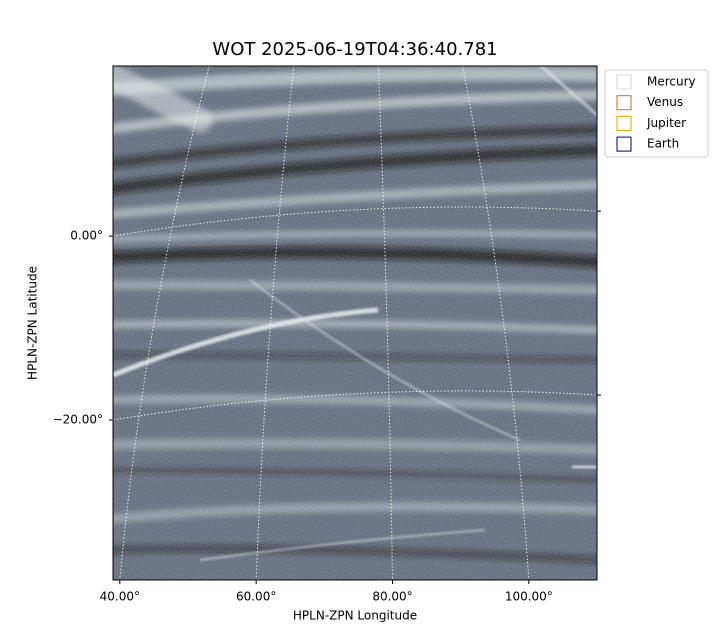  What do you see at coordinates (666, 123) in the screenshot?
I see `legend-label: Jupiter` at bounding box center [666, 123].